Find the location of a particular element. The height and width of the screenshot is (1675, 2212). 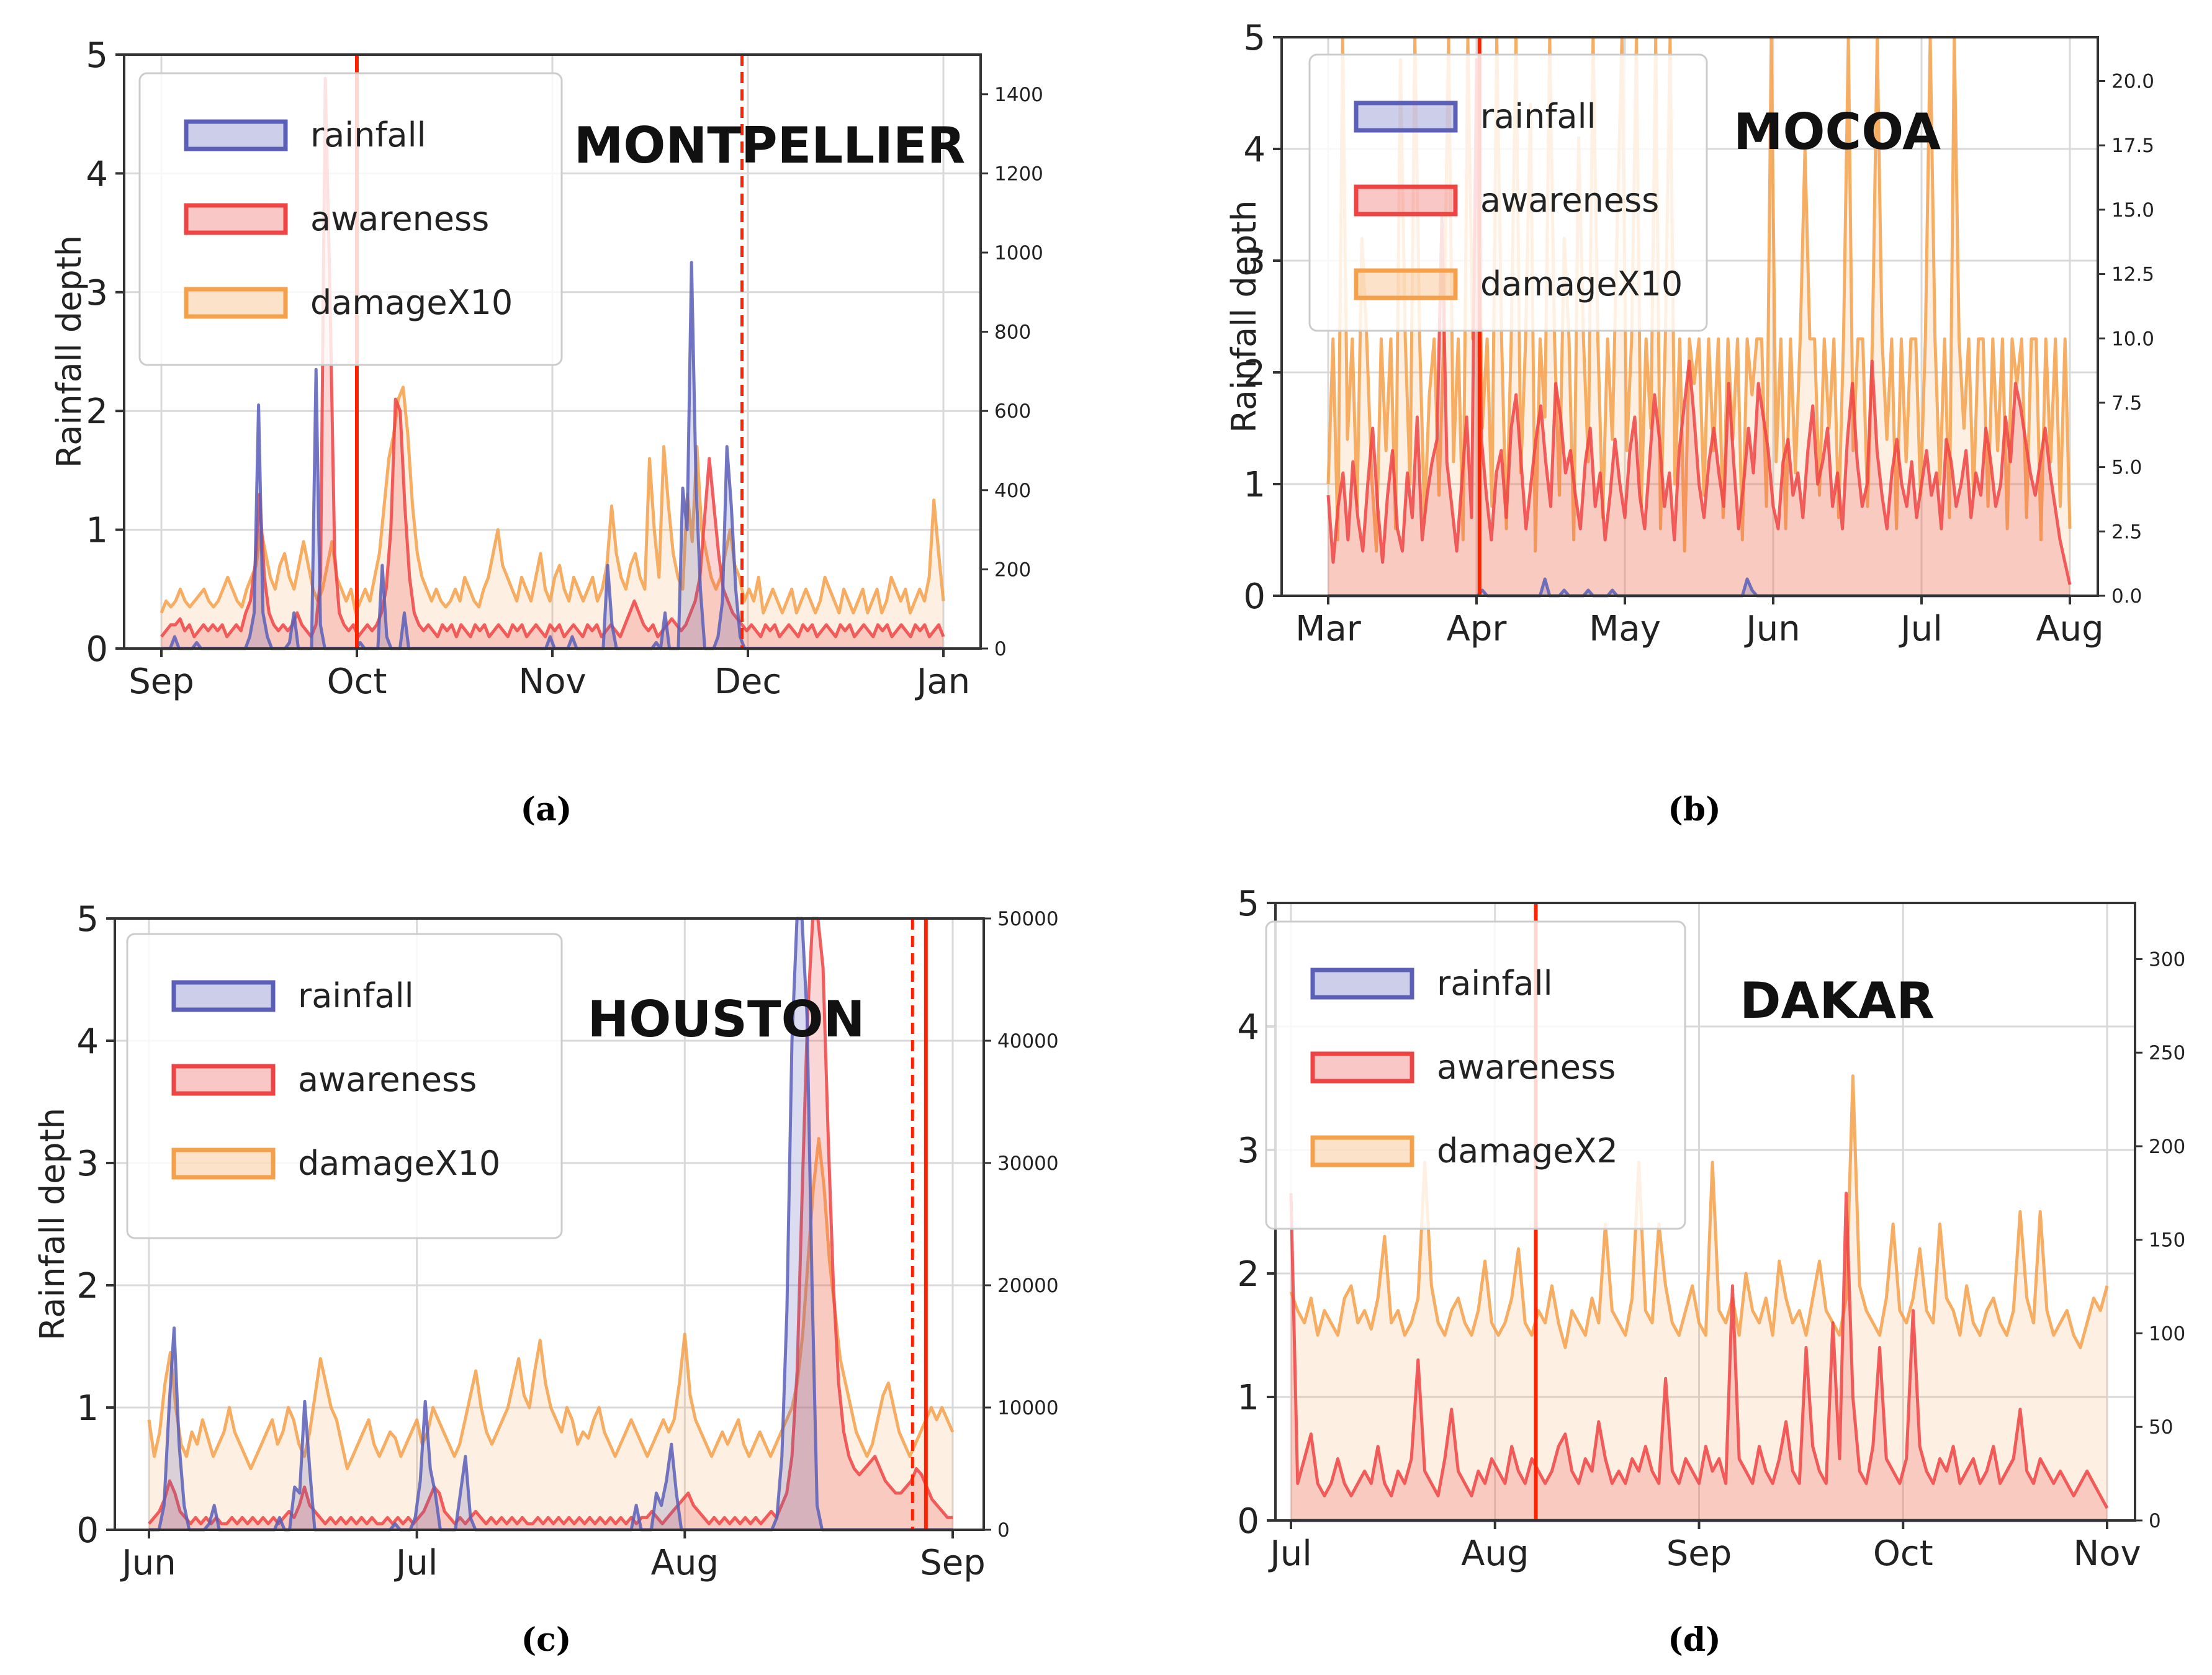

series-area-rainfall is located at coordinates (551, 1224).